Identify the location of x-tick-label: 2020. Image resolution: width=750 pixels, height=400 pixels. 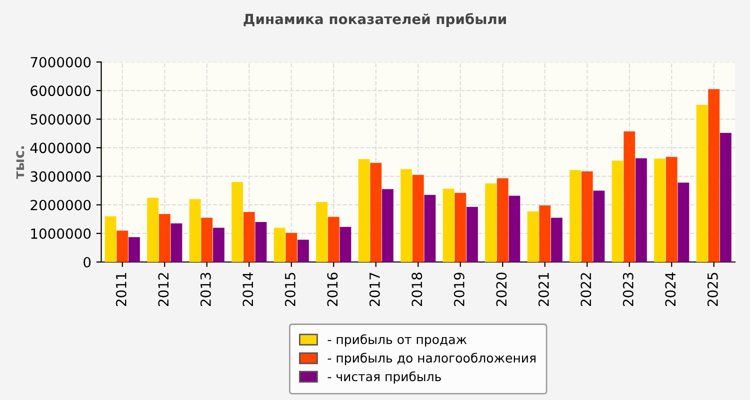
(501, 289).